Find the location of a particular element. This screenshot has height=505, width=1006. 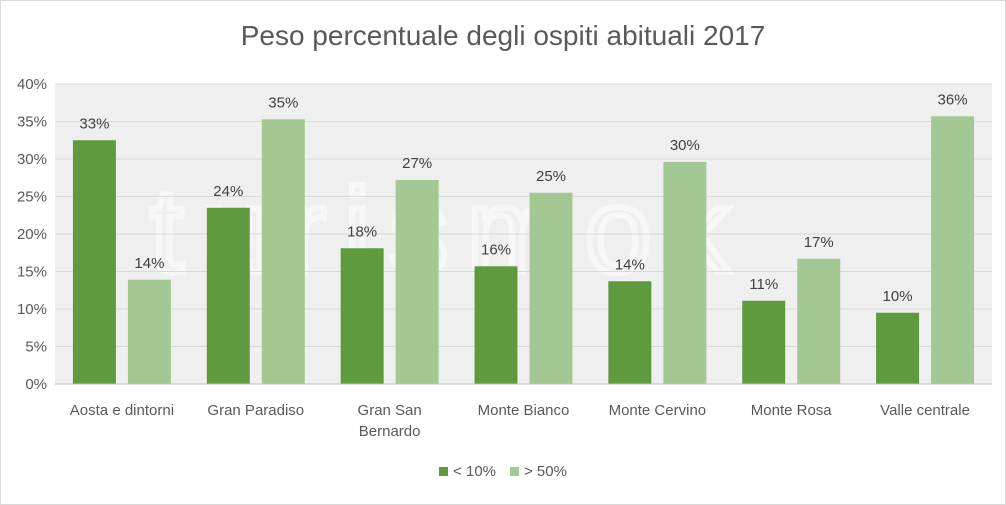

legend-label-series-2: > 50% is located at coordinates (545, 471).